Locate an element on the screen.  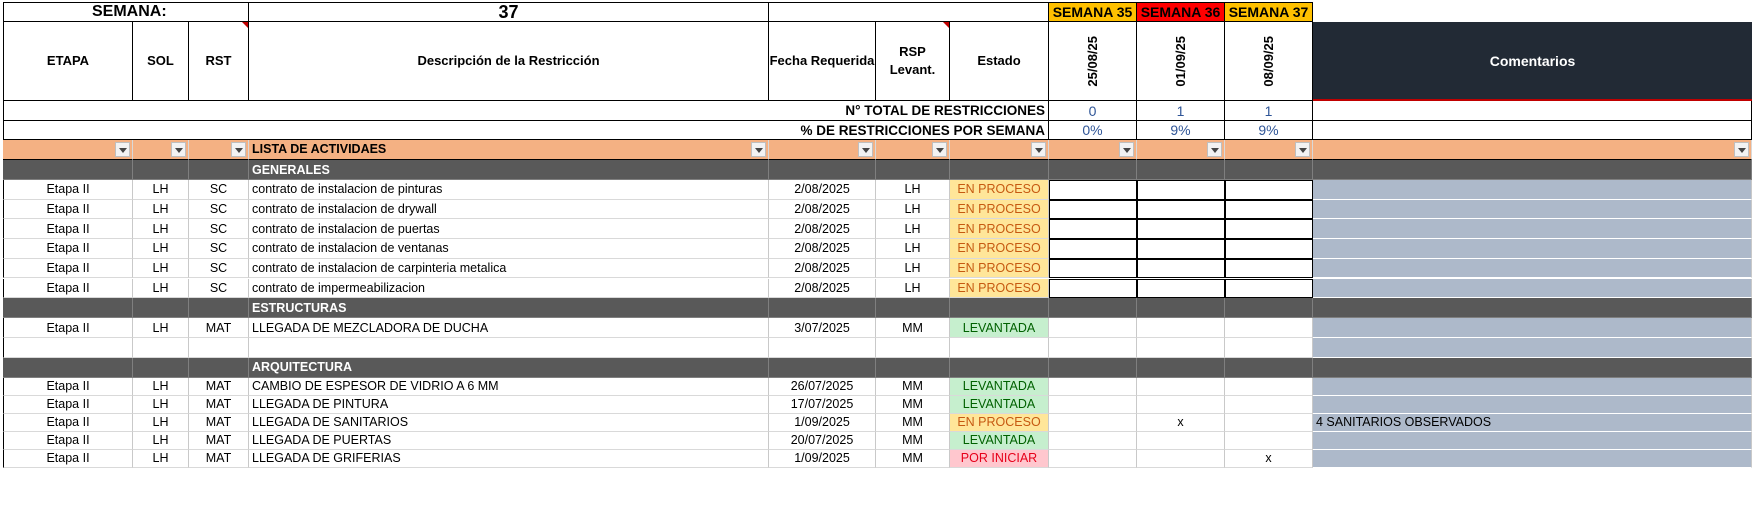
filter-cell-s36 is located at coordinates (1181, 150).